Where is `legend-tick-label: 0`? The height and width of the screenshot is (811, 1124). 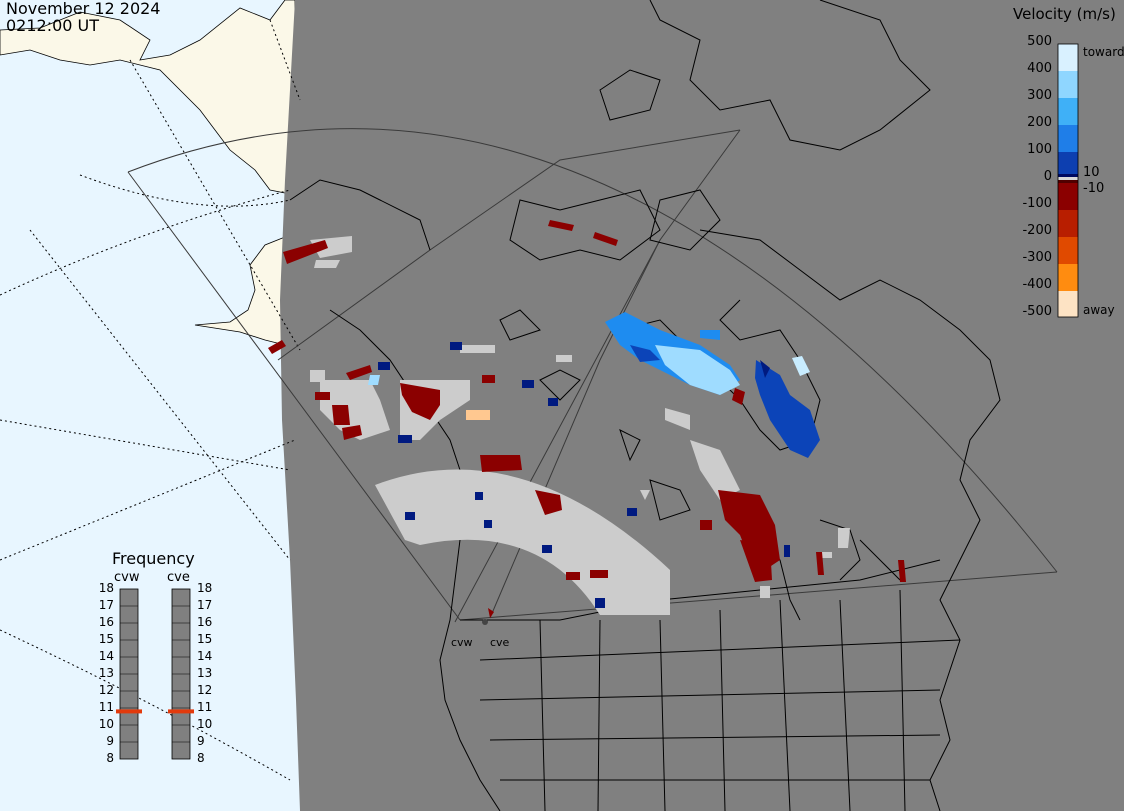
legend-tick-label: 0 is located at coordinates (1047, 176).